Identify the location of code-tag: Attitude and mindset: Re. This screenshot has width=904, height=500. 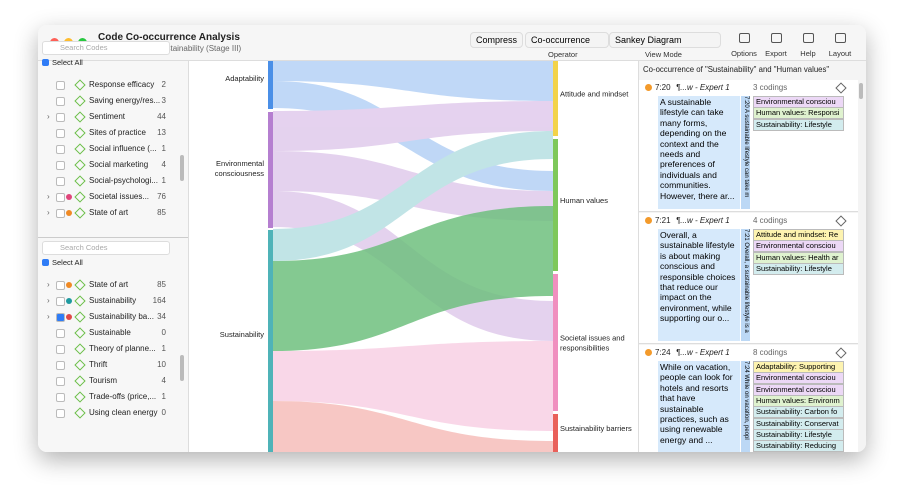
(798, 235).